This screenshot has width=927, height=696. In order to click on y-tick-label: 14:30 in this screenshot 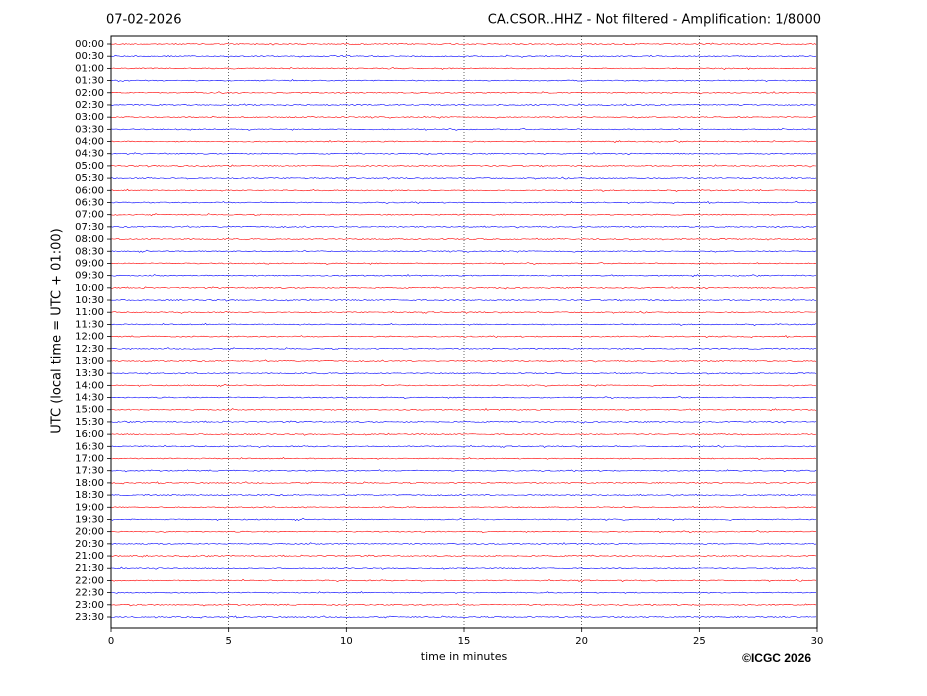, I will do `click(89, 398)`.